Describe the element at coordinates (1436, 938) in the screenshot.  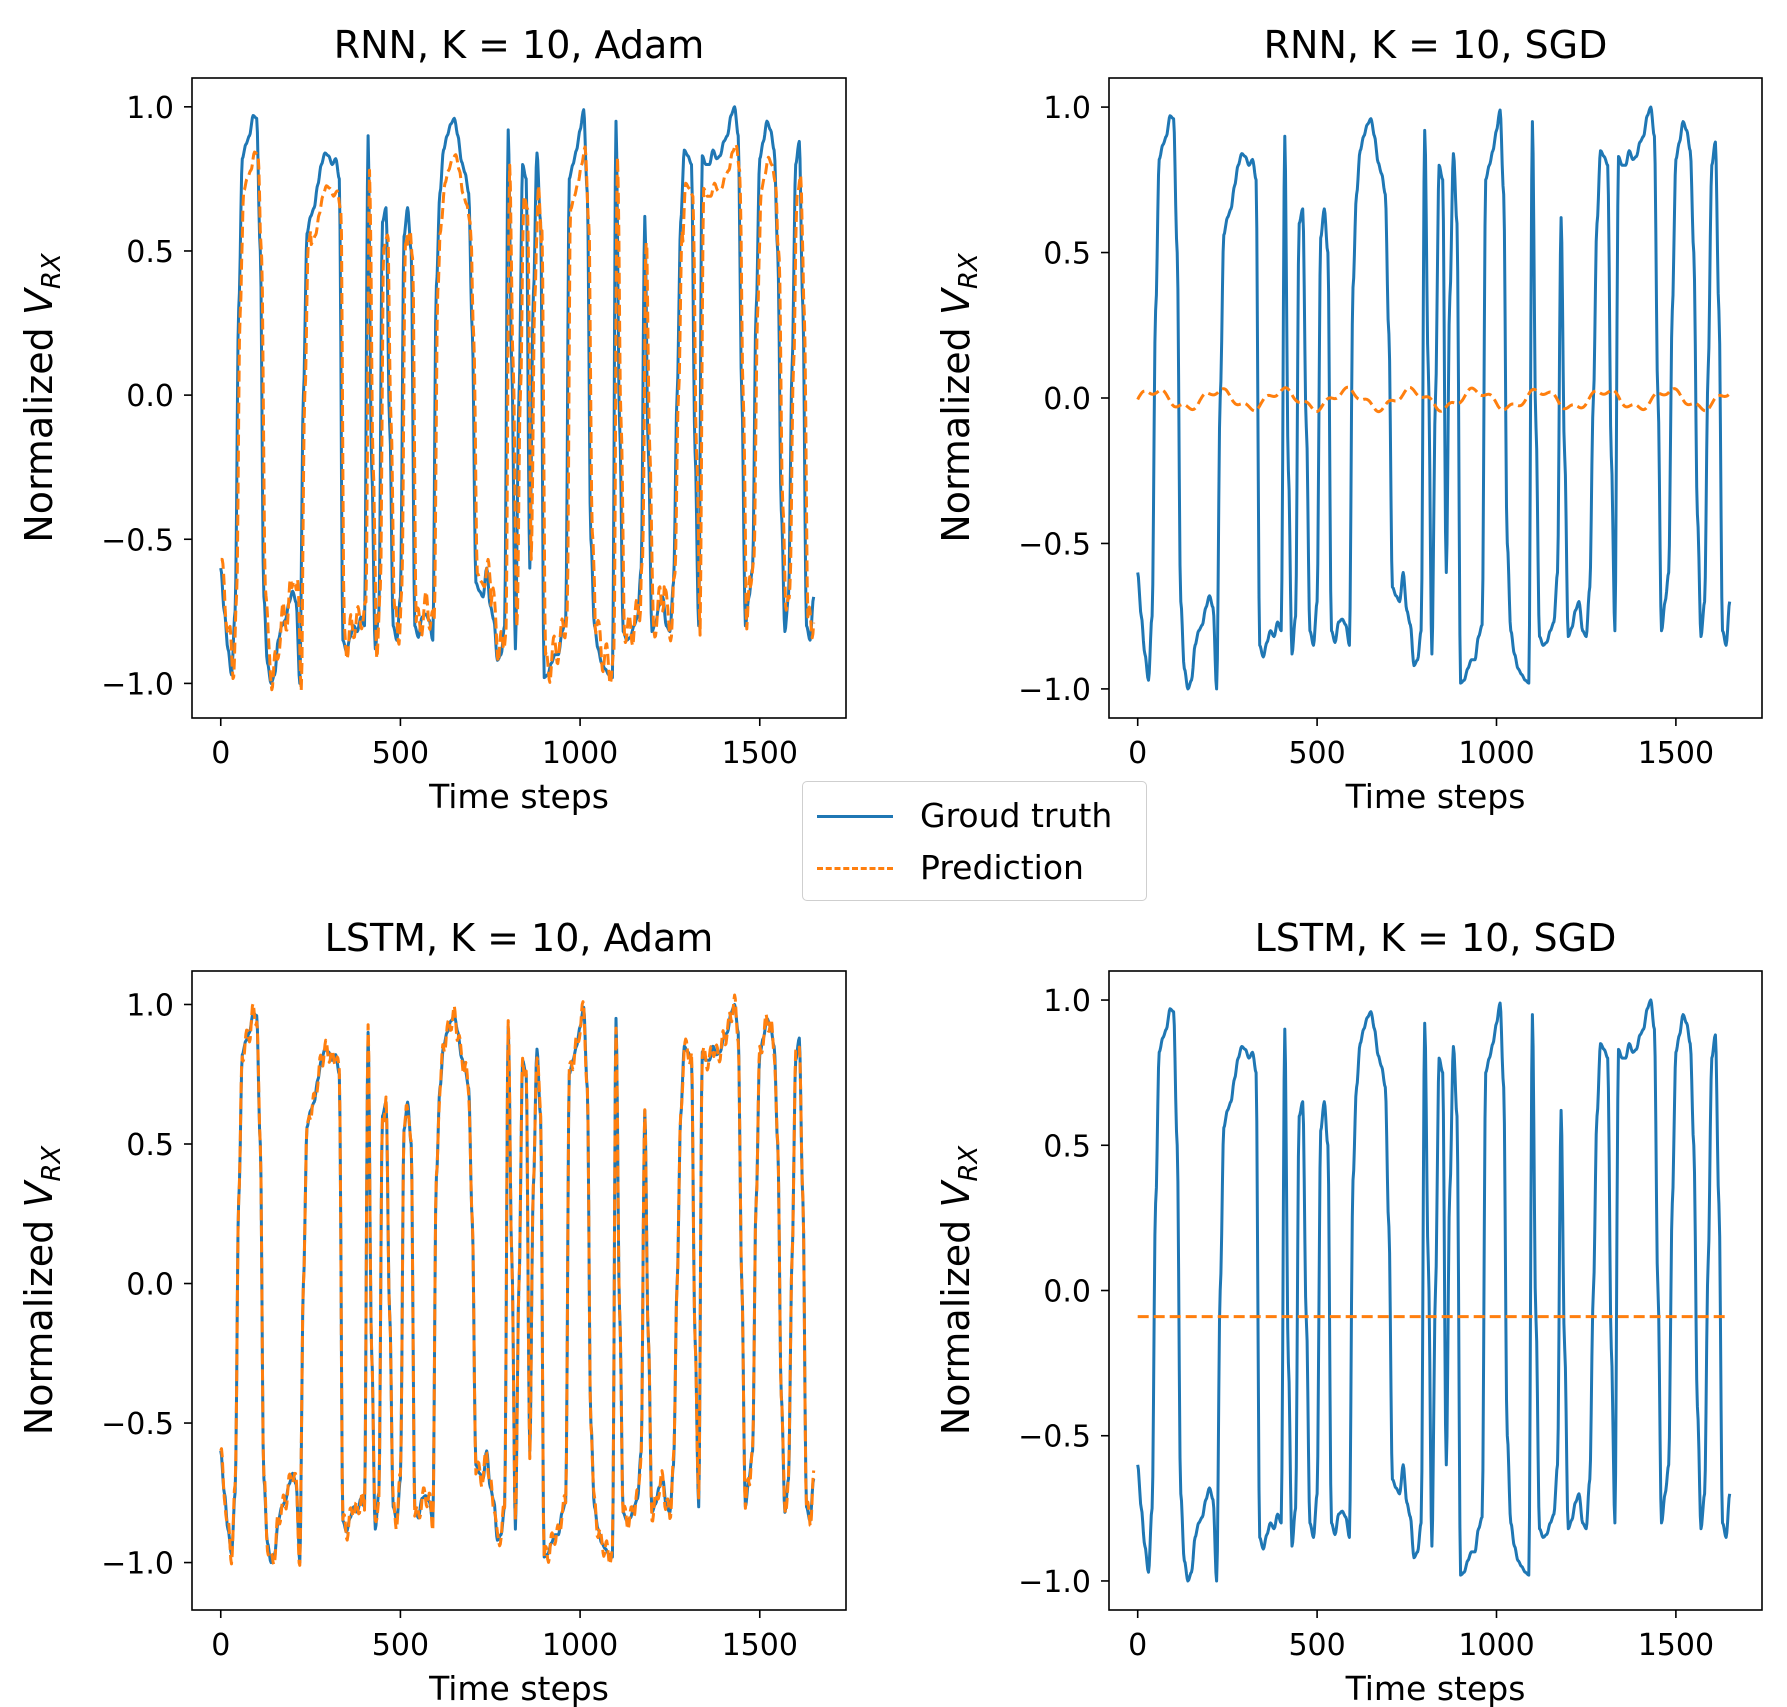
I see `subplot-title: LSTM, K = 10, SGD` at that location.